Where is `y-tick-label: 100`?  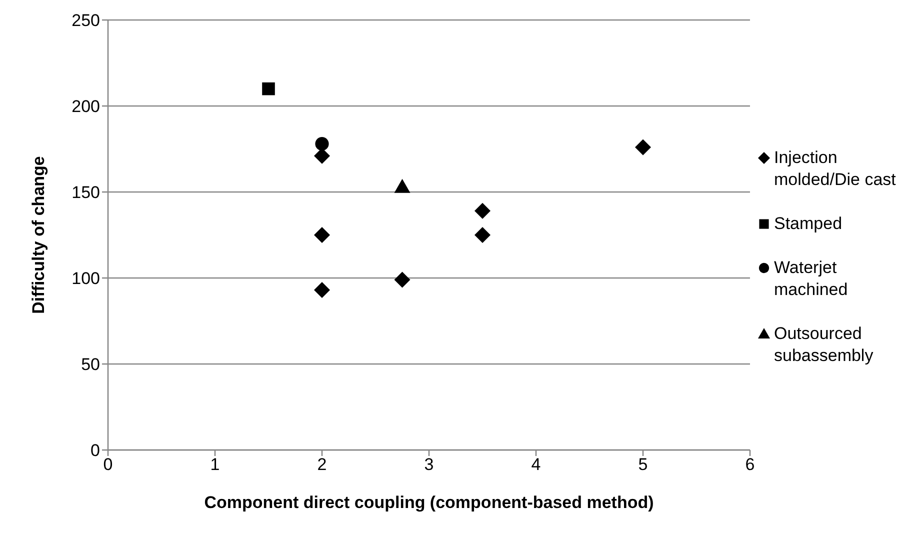 y-tick-label: 100 is located at coordinates (86, 278).